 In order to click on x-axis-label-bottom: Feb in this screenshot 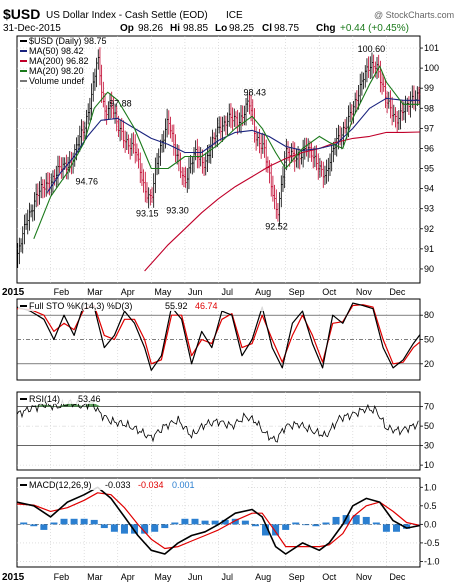, I will do `click(62, 577)`.